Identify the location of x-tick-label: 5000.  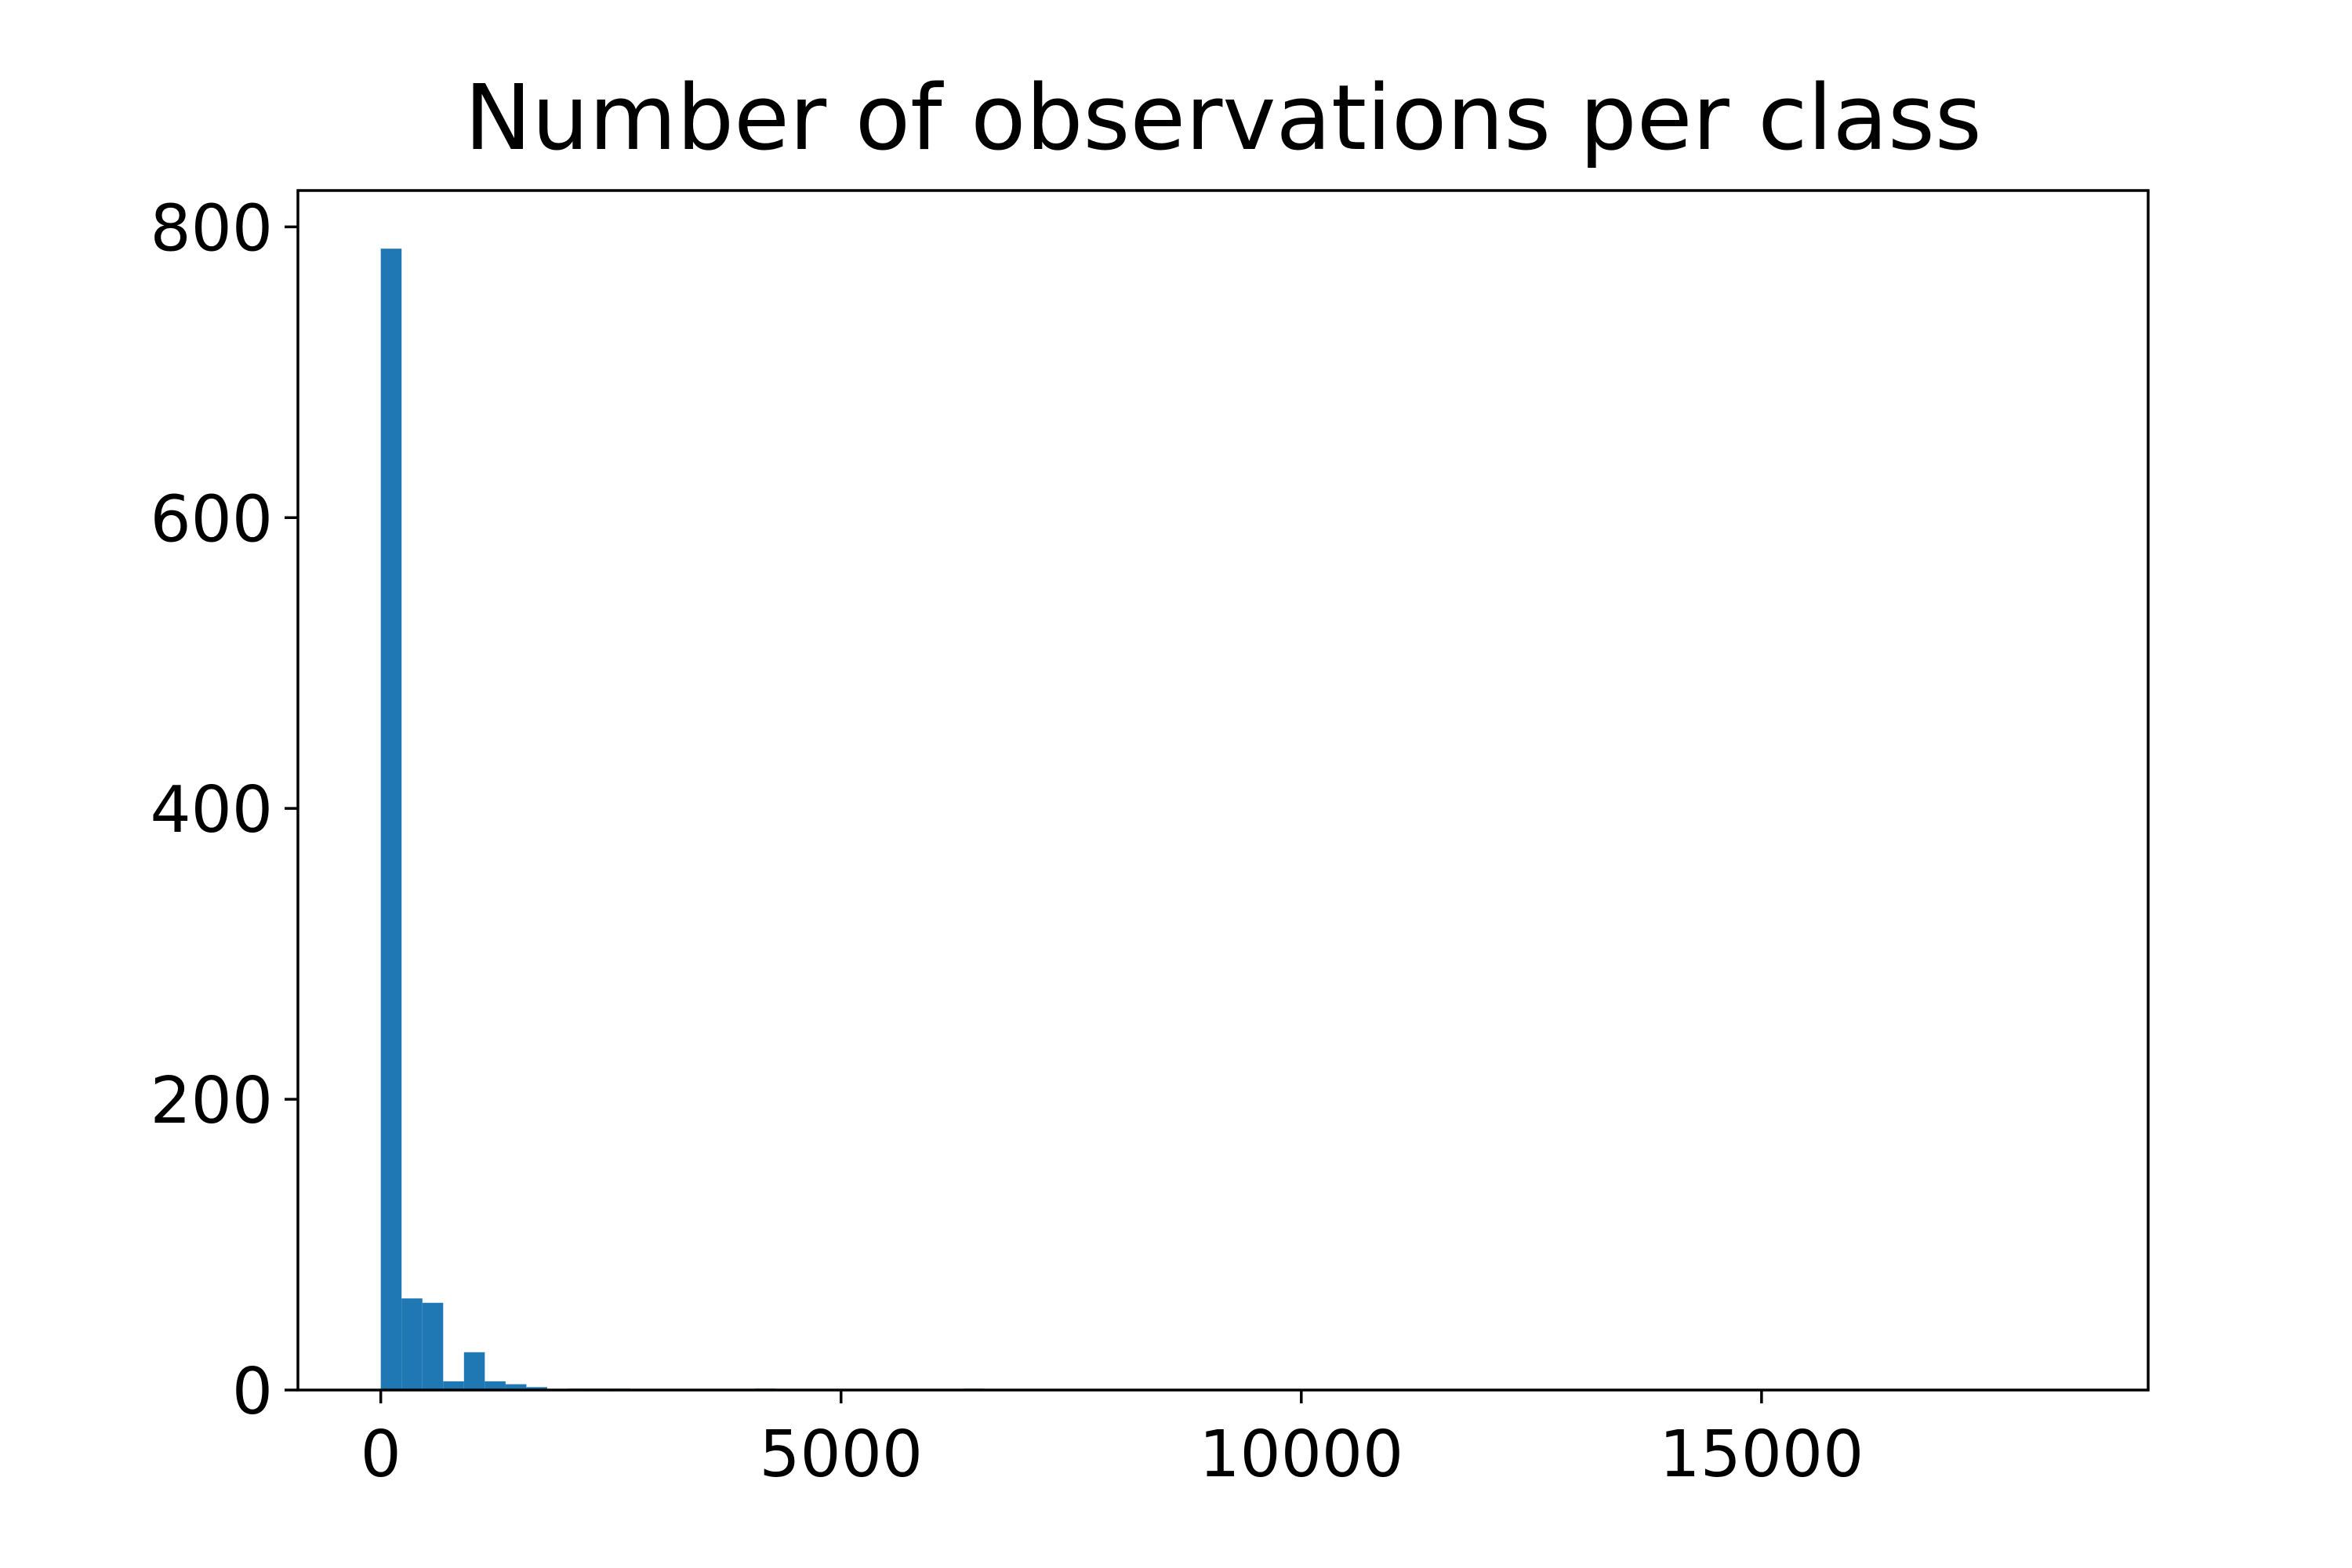
(841, 1454).